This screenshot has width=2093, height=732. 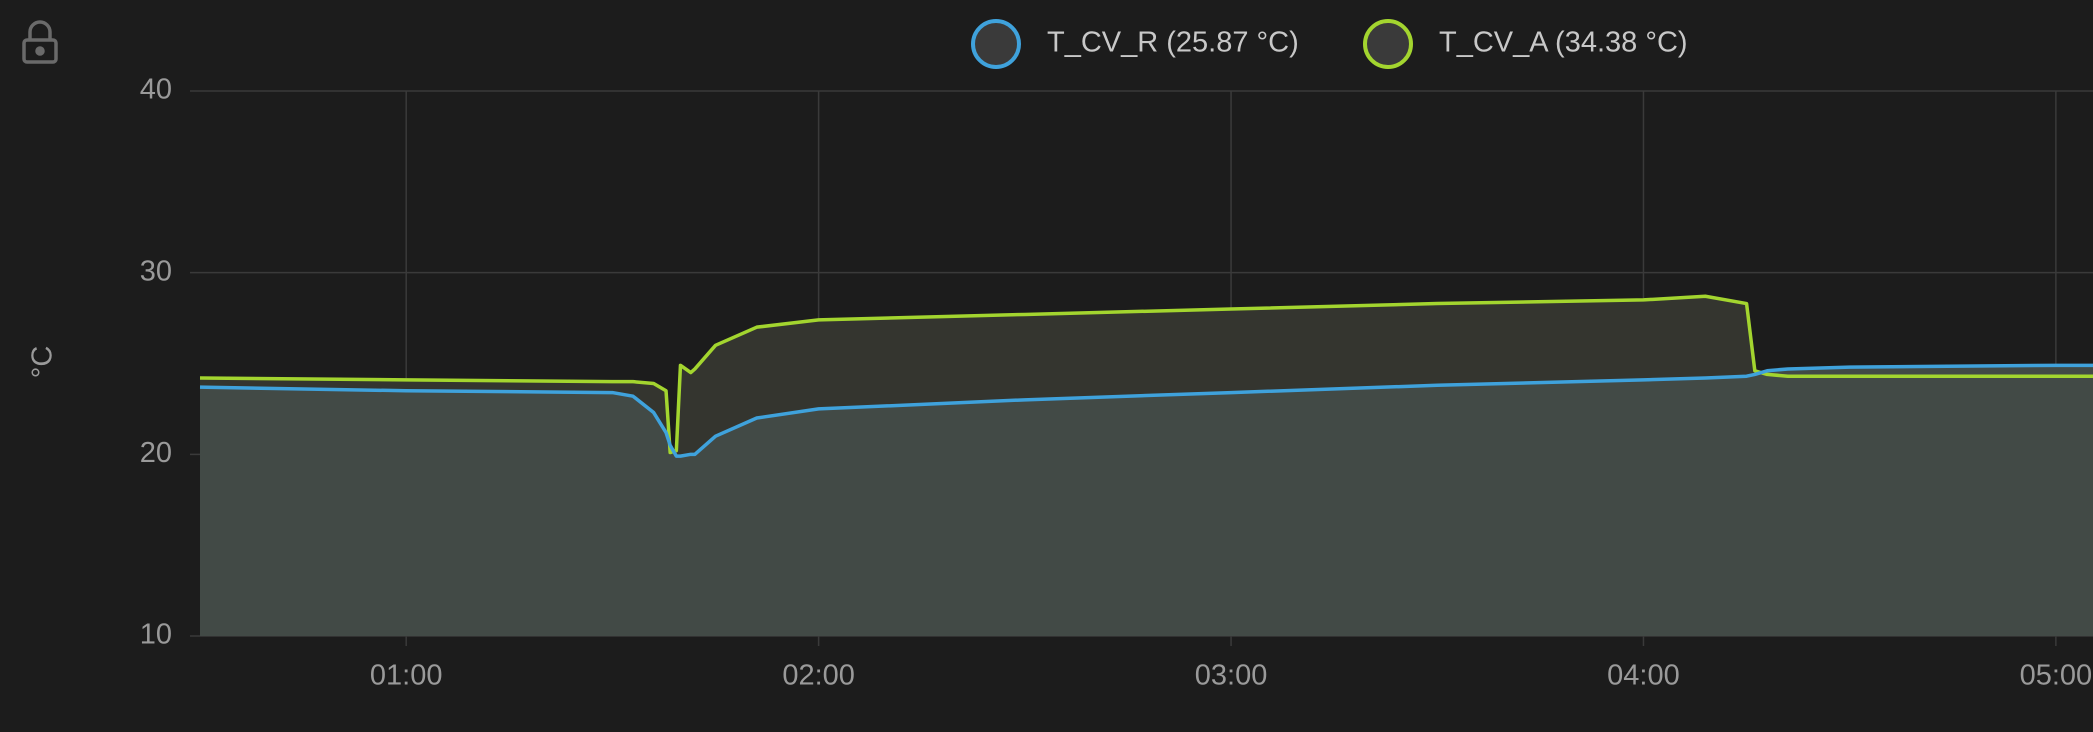 I want to click on lock-icon, so click(x=40, y=42).